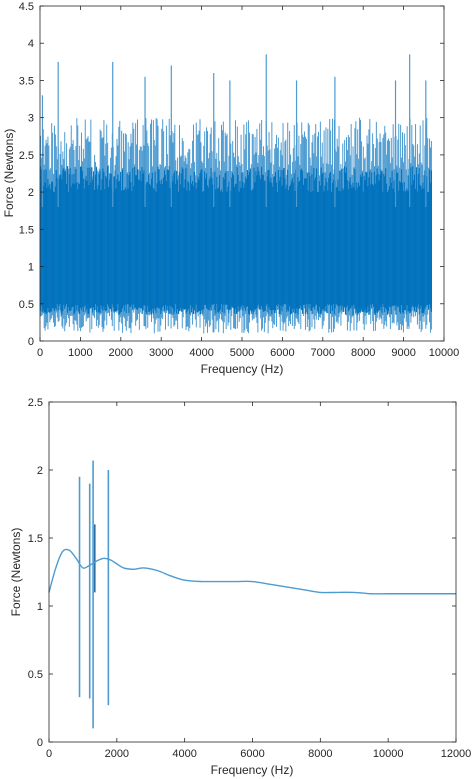 The width and height of the screenshot is (474, 779). Describe the element at coordinates (94, 594) in the screenshot. I see `chart-2-spikes` at that location.